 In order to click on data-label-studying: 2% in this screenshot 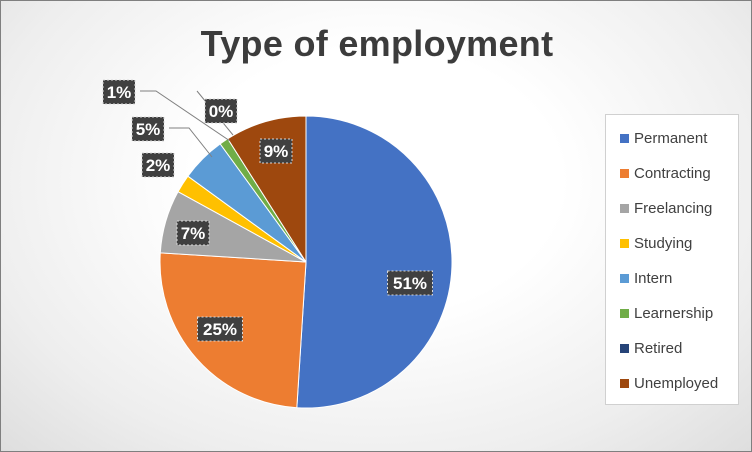, I will do `click(158, 165)`.